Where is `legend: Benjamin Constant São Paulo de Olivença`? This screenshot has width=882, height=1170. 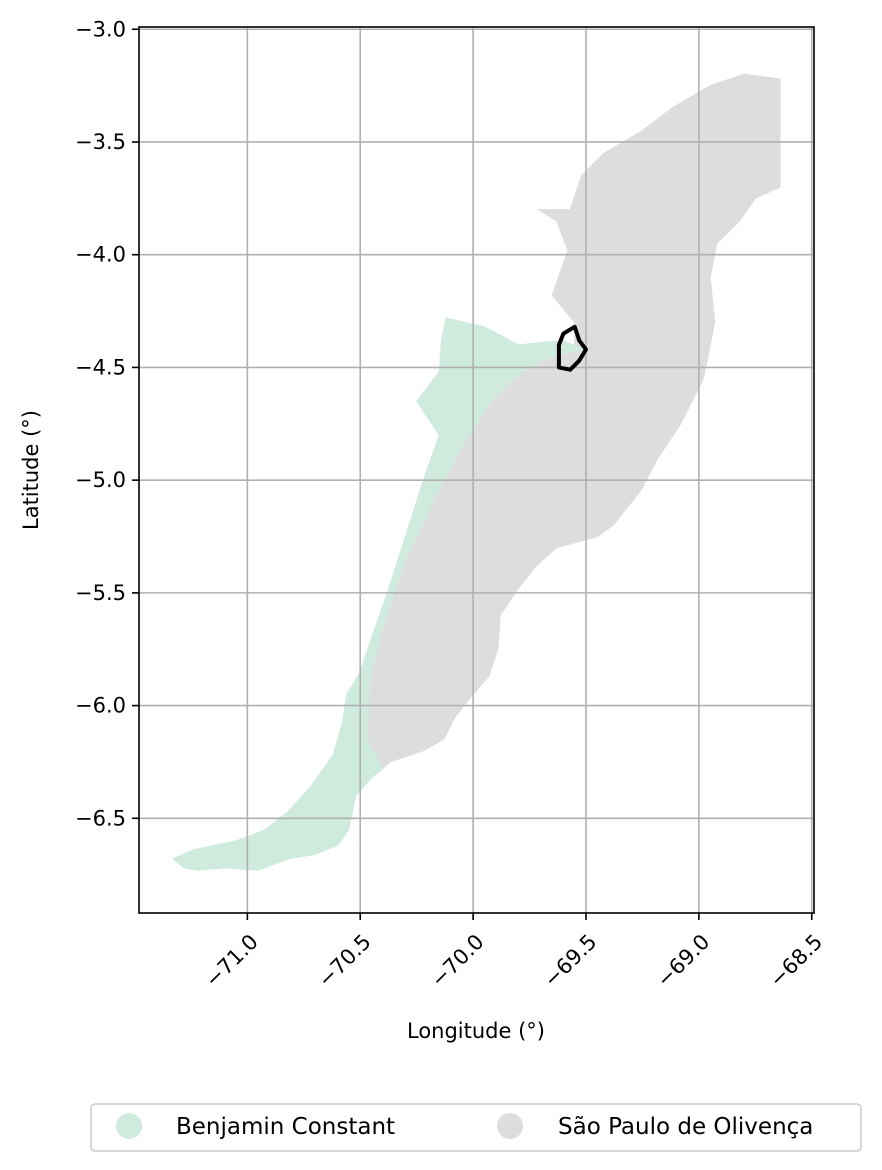 legend: Benjamin Constant São Paulo de Olivença is located at coordinates (476, 1127).